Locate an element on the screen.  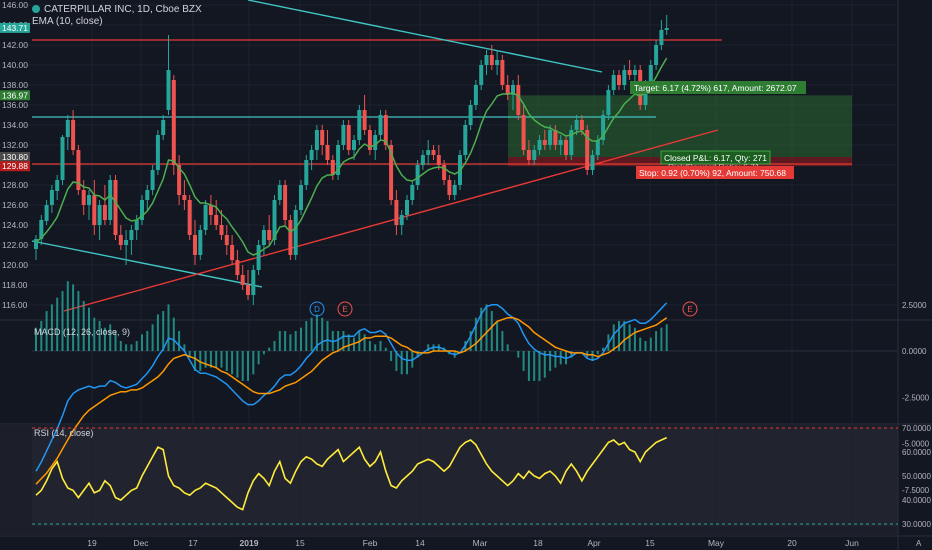
price-badge-label: 136.97 is located at coordinates (15, 95).